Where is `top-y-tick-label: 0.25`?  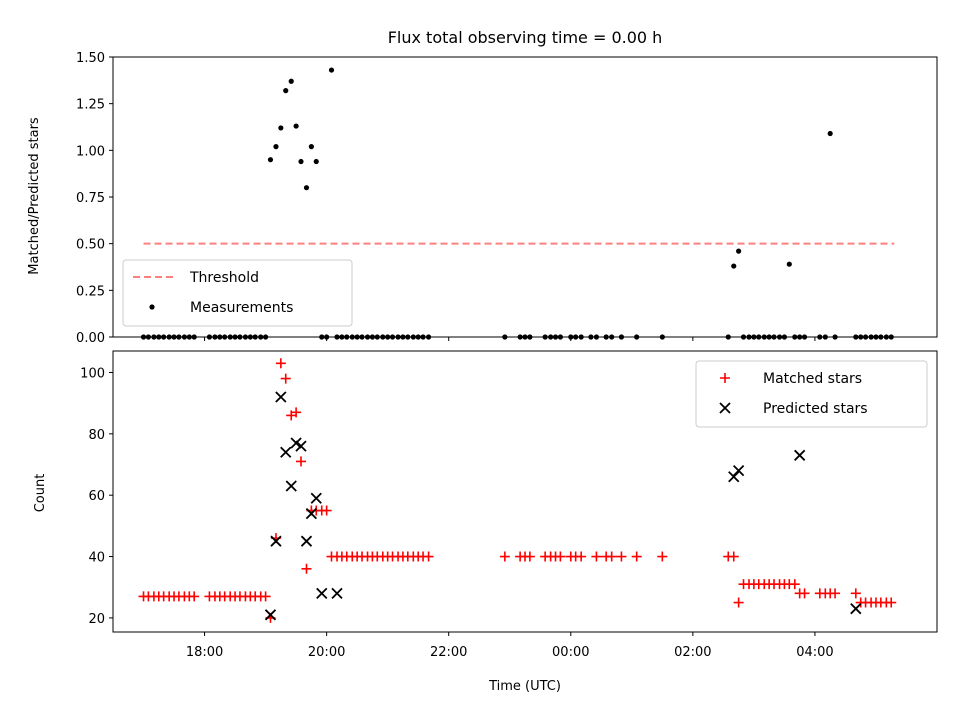
top-y-tick-label: 0.25 is located at coordinates (90, 291).